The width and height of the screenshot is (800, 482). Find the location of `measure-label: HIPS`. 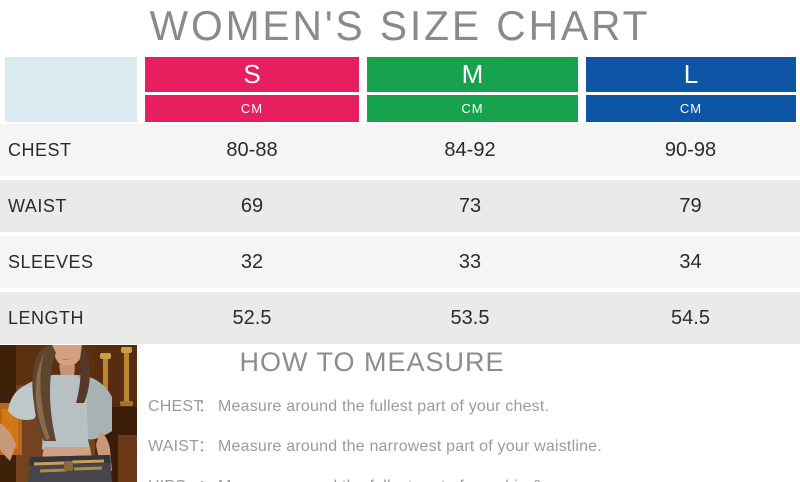

measure-label: HIPS is located at coordinates (173, 480).